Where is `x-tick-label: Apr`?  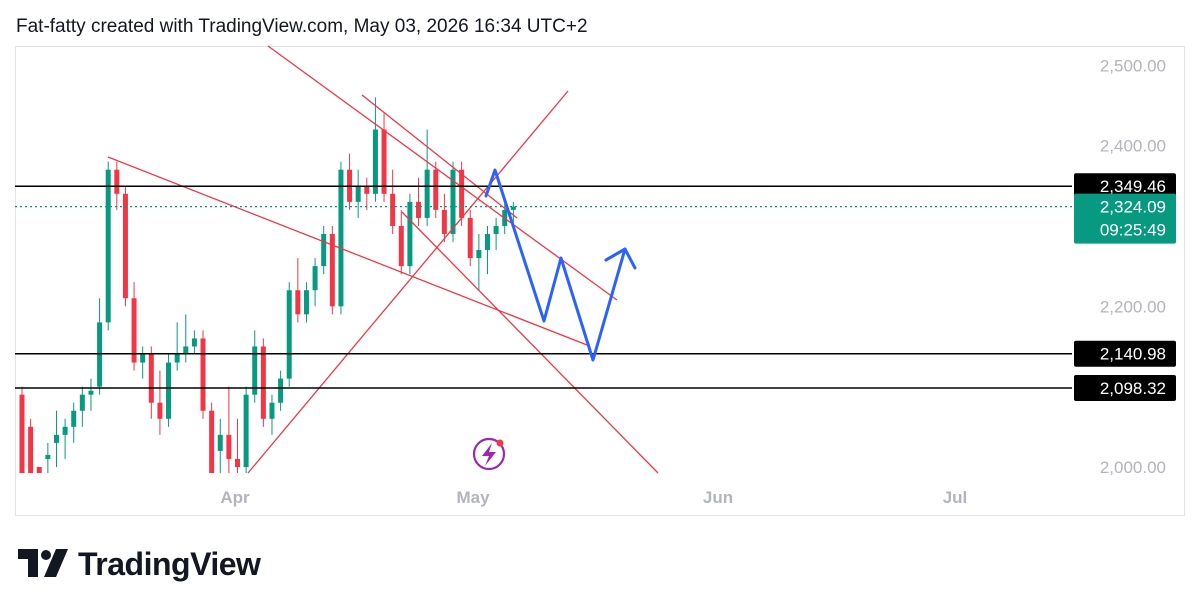 x-tick-label: Apr is located at coordinates (235, 497).